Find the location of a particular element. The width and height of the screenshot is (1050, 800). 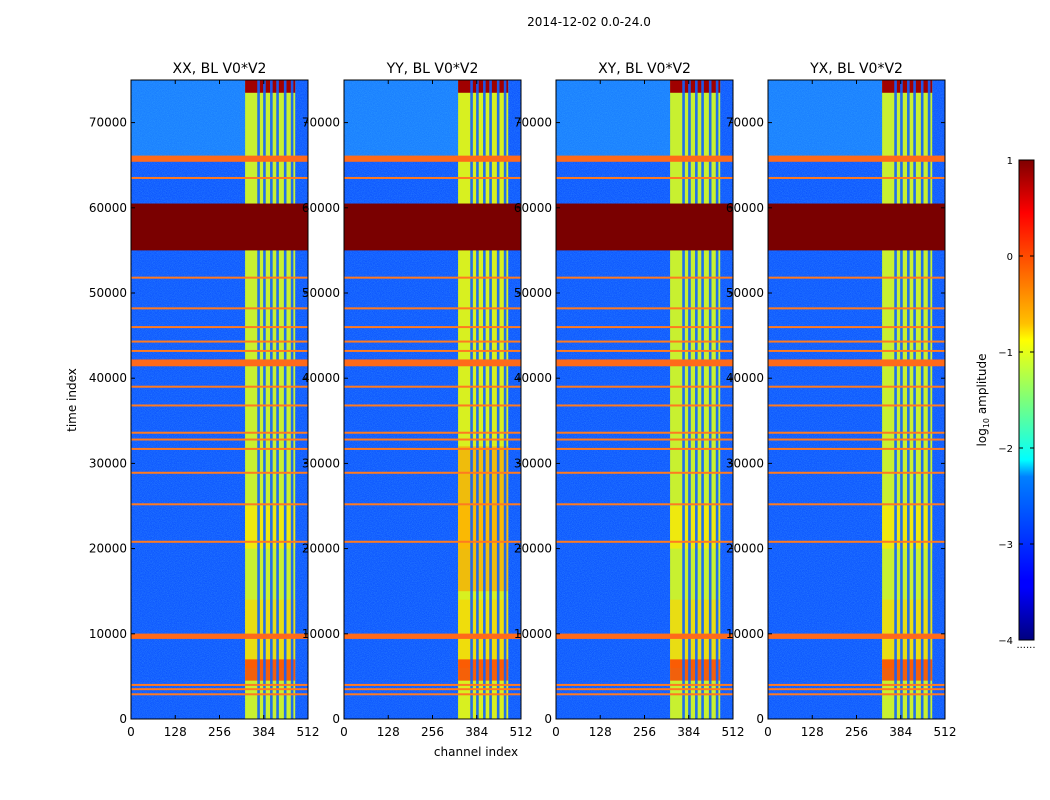

panel-title: XX, BL V0*V2 is located at coordinates (220, 69).